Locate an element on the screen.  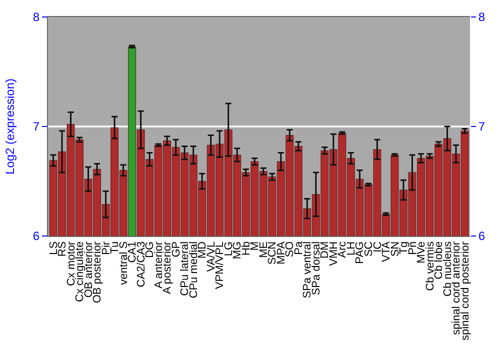
y-tick-label: 6 is located at coordinates (36, 236).